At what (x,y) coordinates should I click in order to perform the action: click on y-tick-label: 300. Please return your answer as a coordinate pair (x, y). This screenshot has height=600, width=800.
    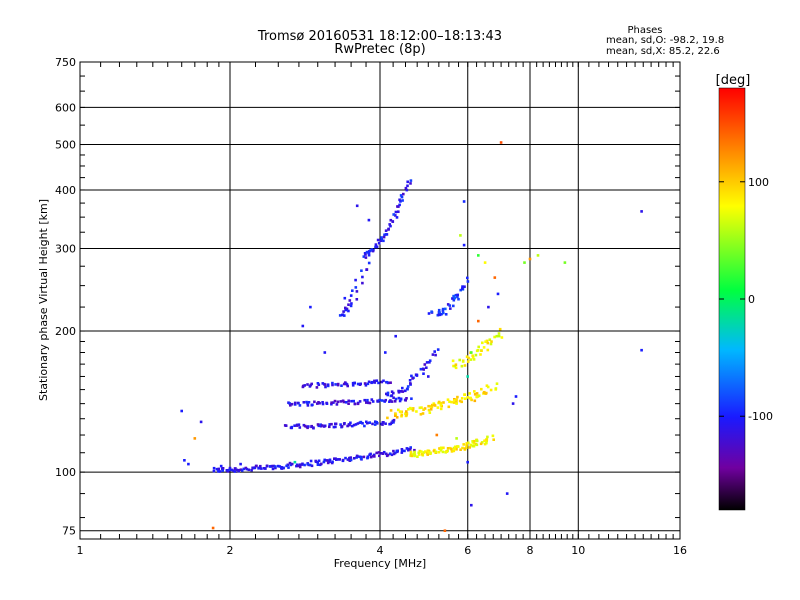
    Looking at the image, I should click on (65, 249).